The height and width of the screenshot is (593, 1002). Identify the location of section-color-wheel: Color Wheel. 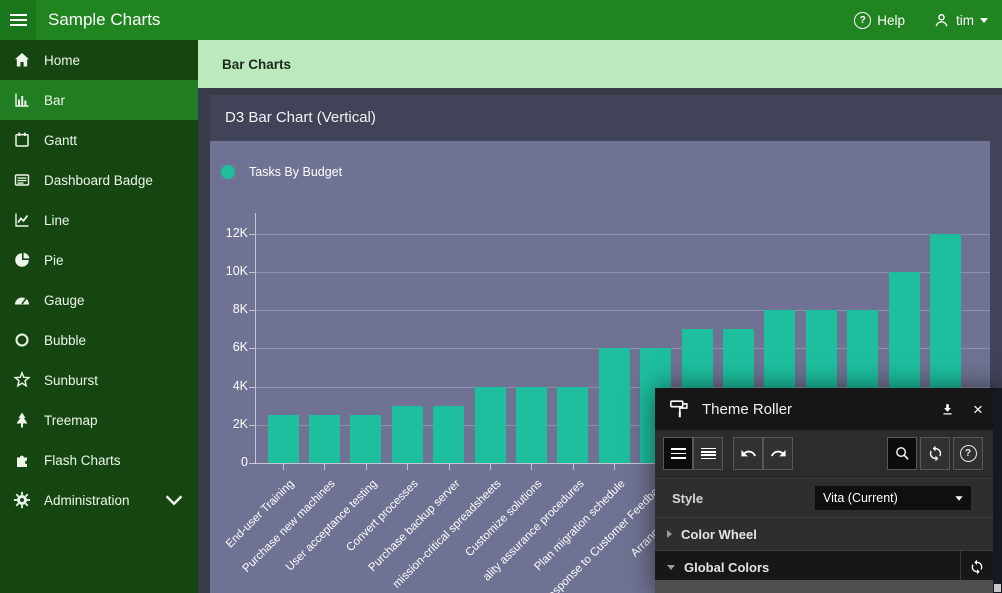
(828, 533).